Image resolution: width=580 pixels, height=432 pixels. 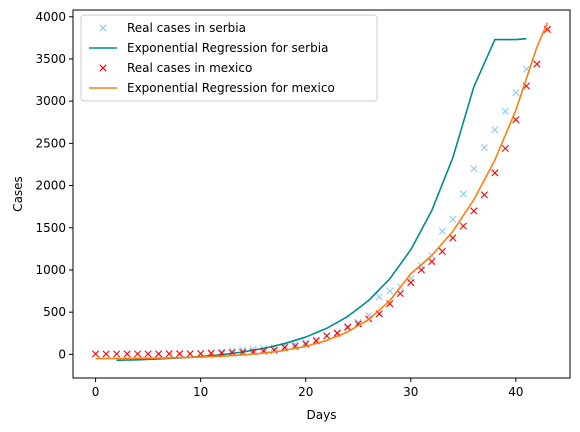 I want to click on x-tick-label: 20, so click(x=305, y=392).